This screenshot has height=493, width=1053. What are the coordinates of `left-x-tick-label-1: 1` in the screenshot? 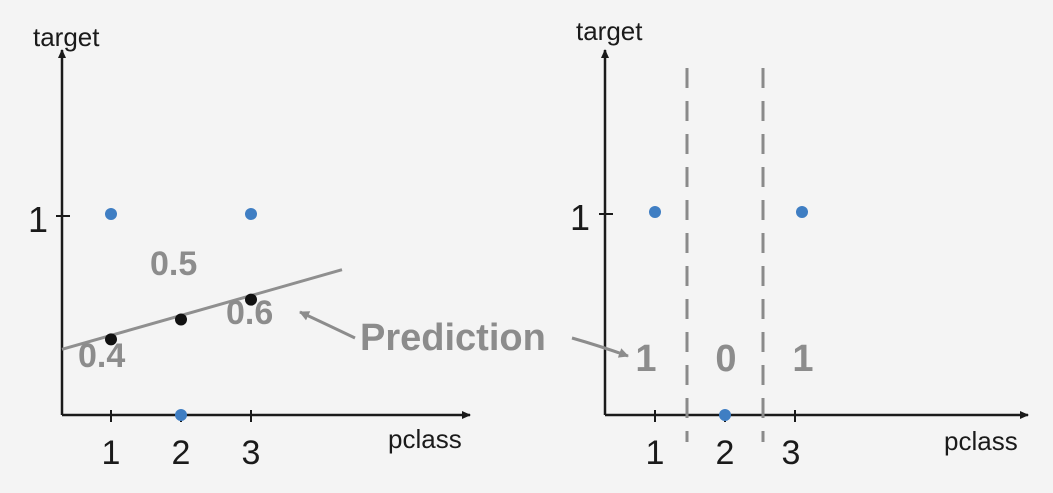 It's located at (111, 453).